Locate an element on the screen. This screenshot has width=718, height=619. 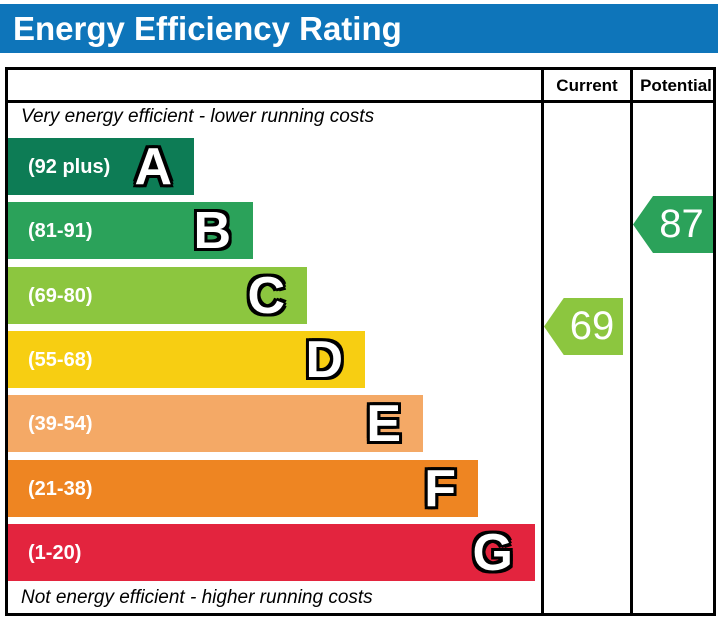
title-bar: Energy Efficiency Rating is located at coordinates (359, 28).